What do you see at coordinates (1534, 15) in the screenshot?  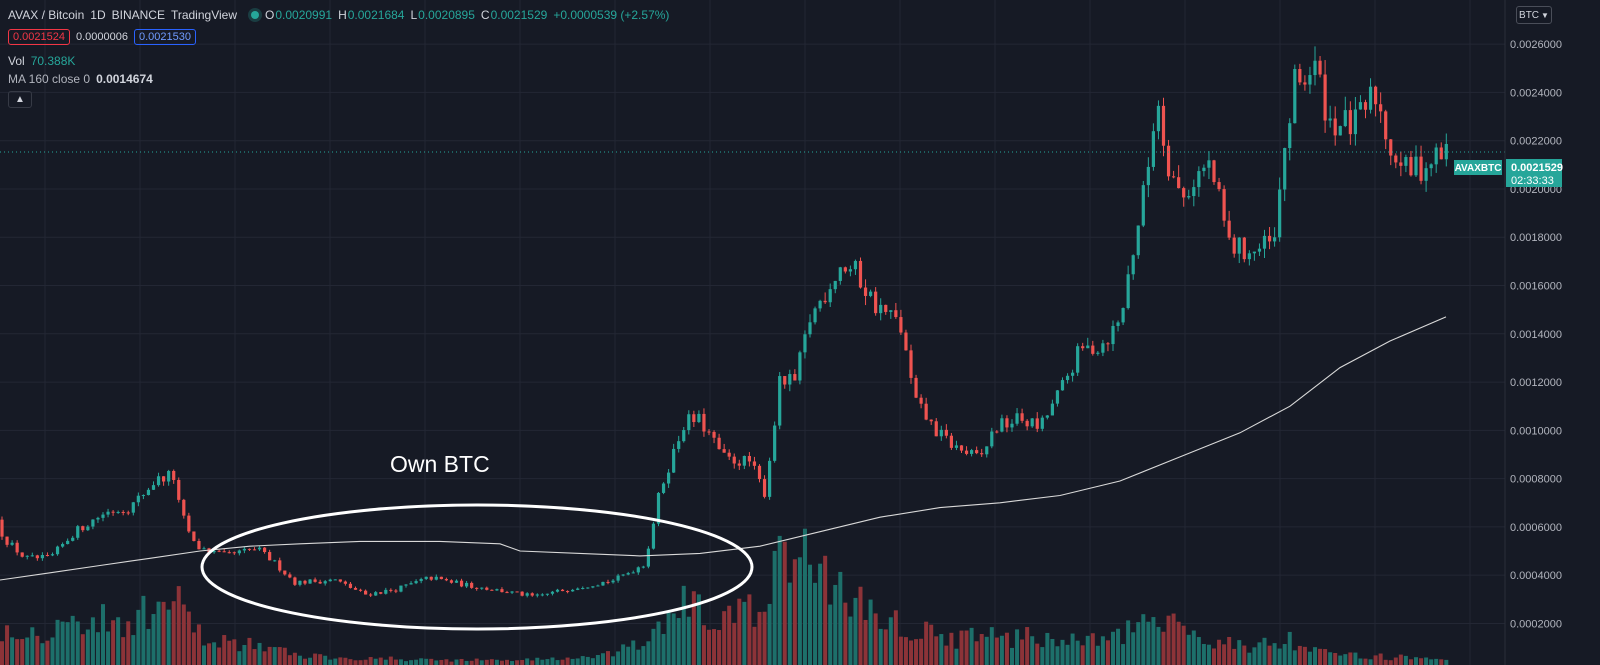 I see `currency-button: BTC ▼` at bounding box center [1534, 15].